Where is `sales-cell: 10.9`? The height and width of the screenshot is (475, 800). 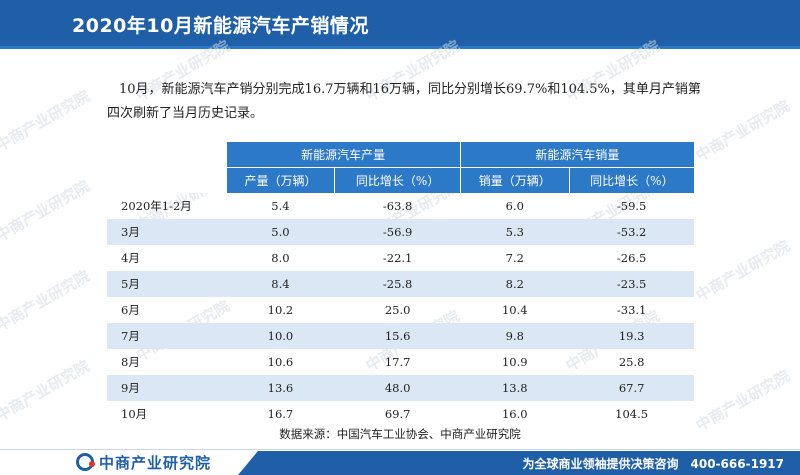 sales-cell: 10.9 is located at coordinates (514, 362).